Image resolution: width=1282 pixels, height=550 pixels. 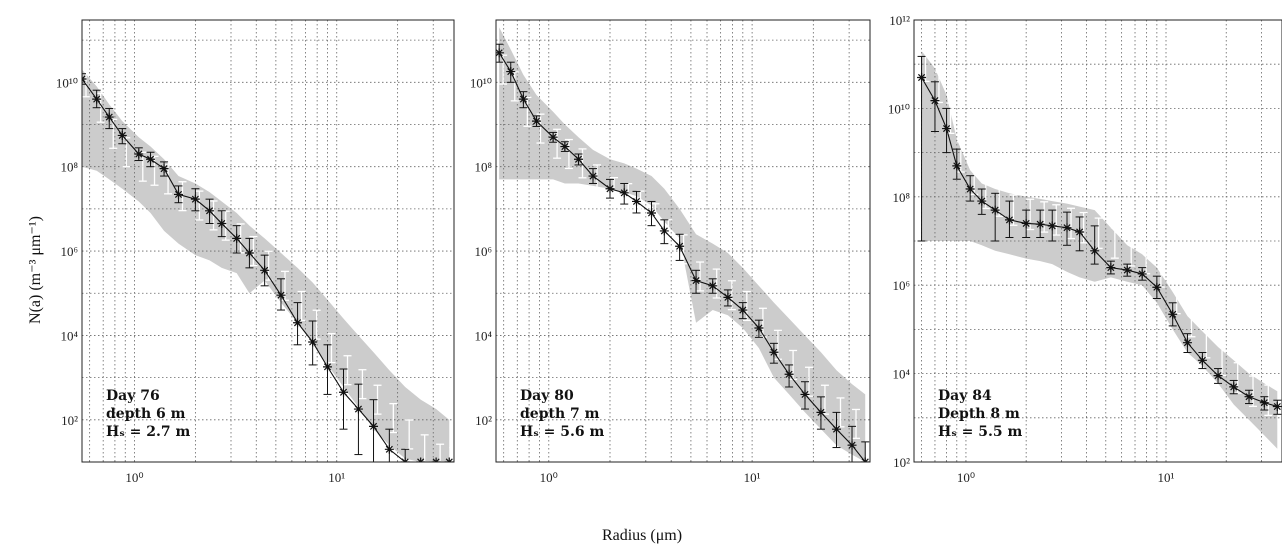 I want to click on annotation-line: Day 84, so click(x=965, y=396).